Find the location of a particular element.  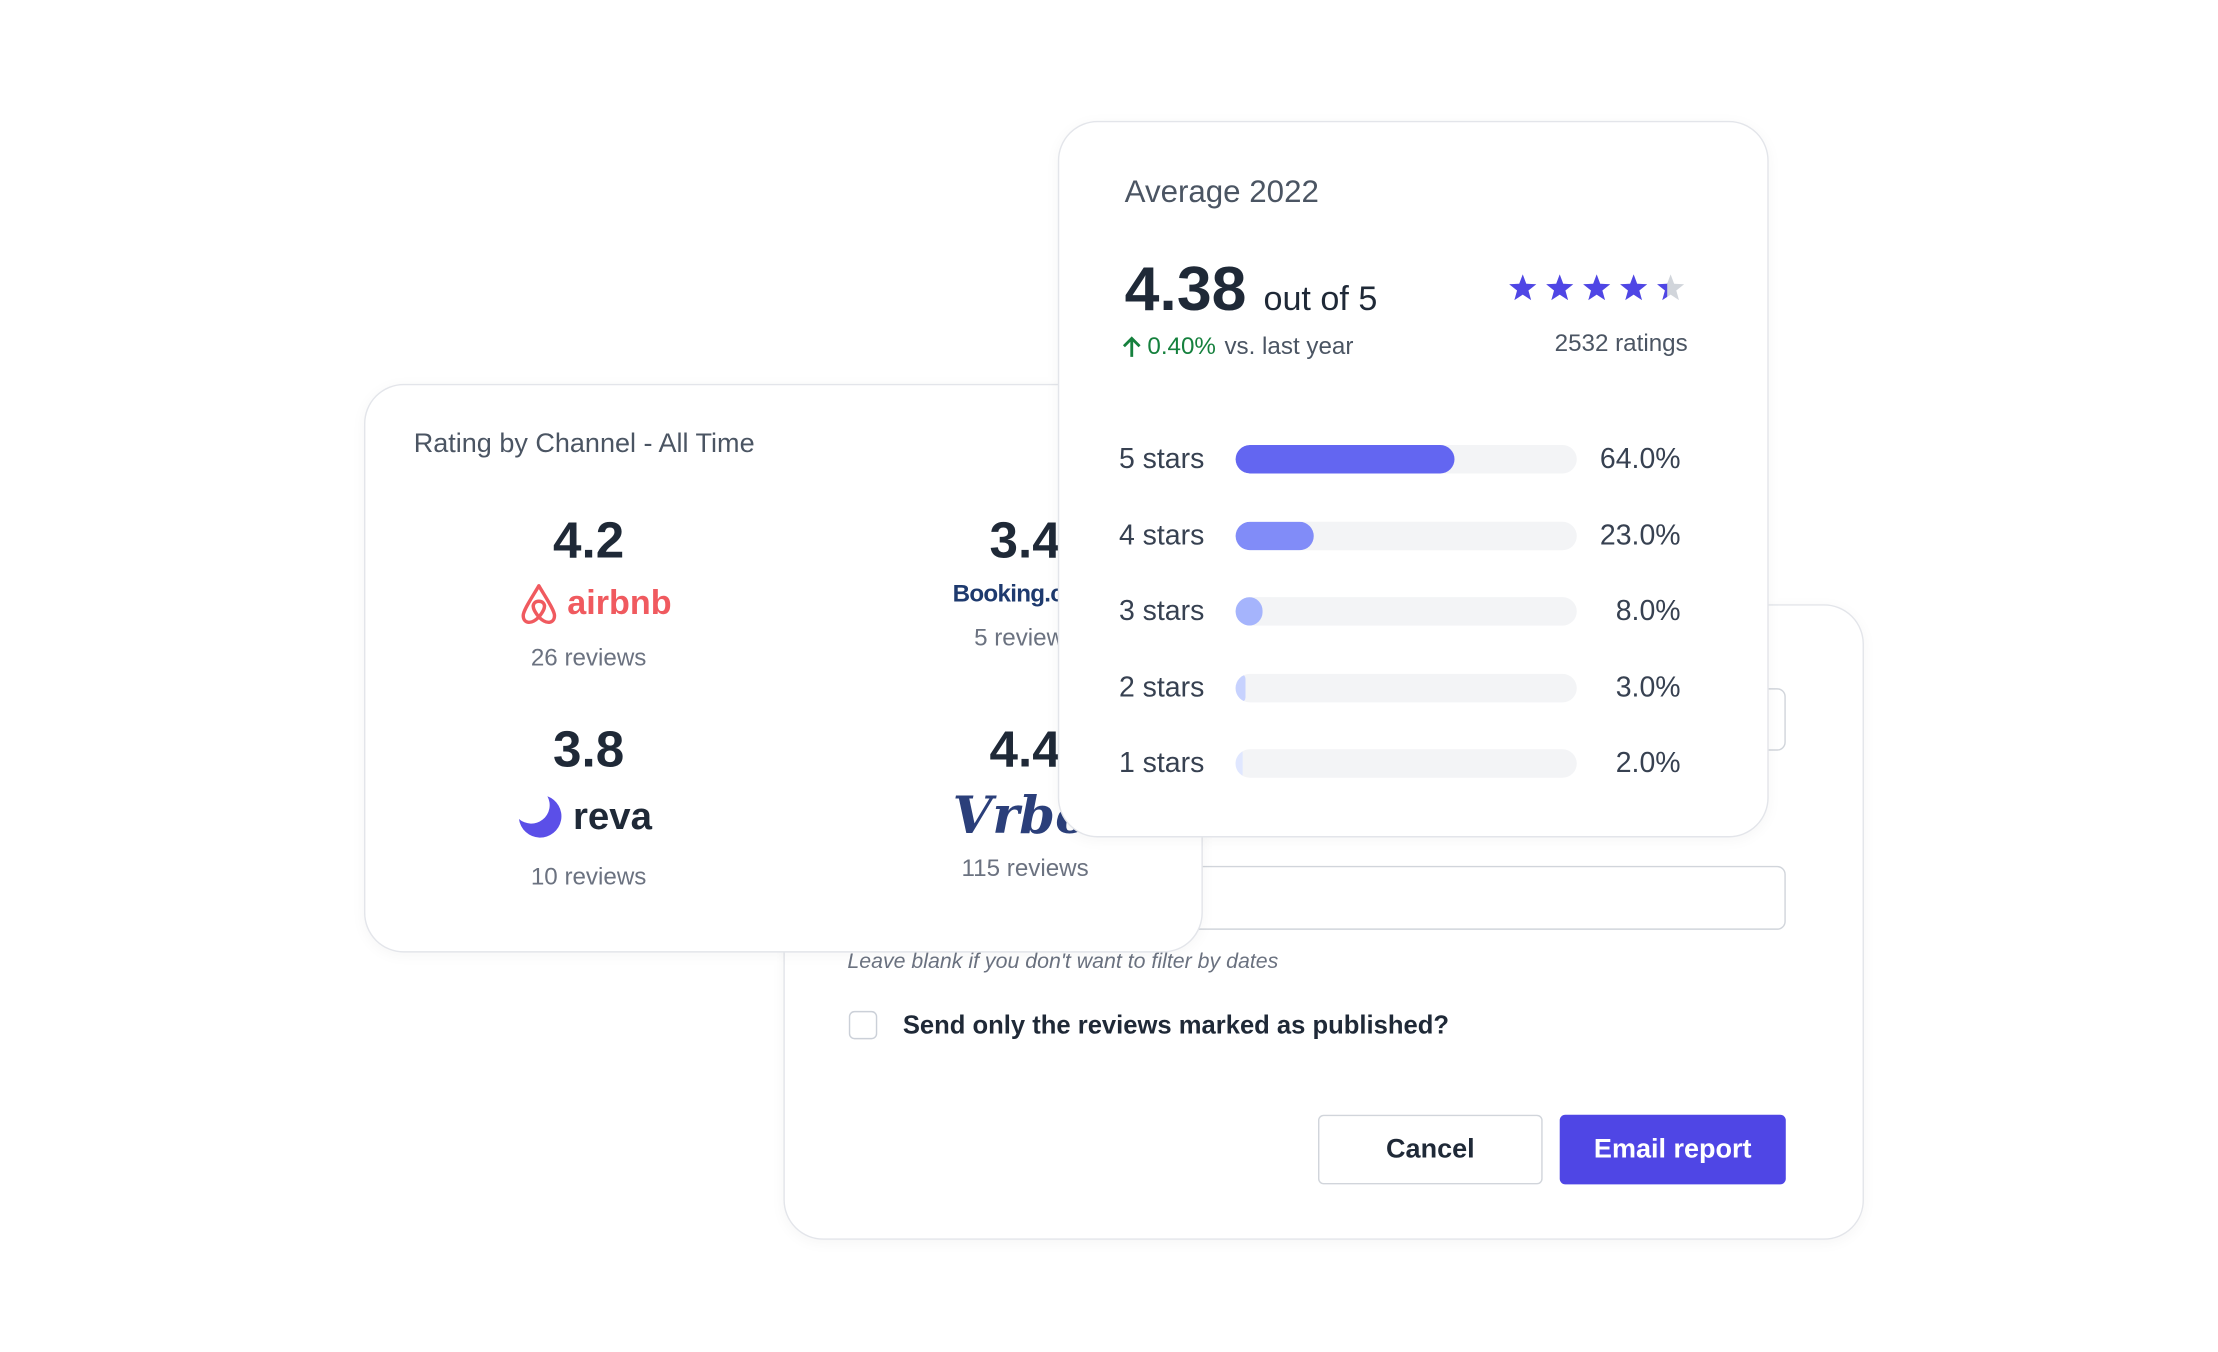

up-arrow is located at coordinates (1131, 346).